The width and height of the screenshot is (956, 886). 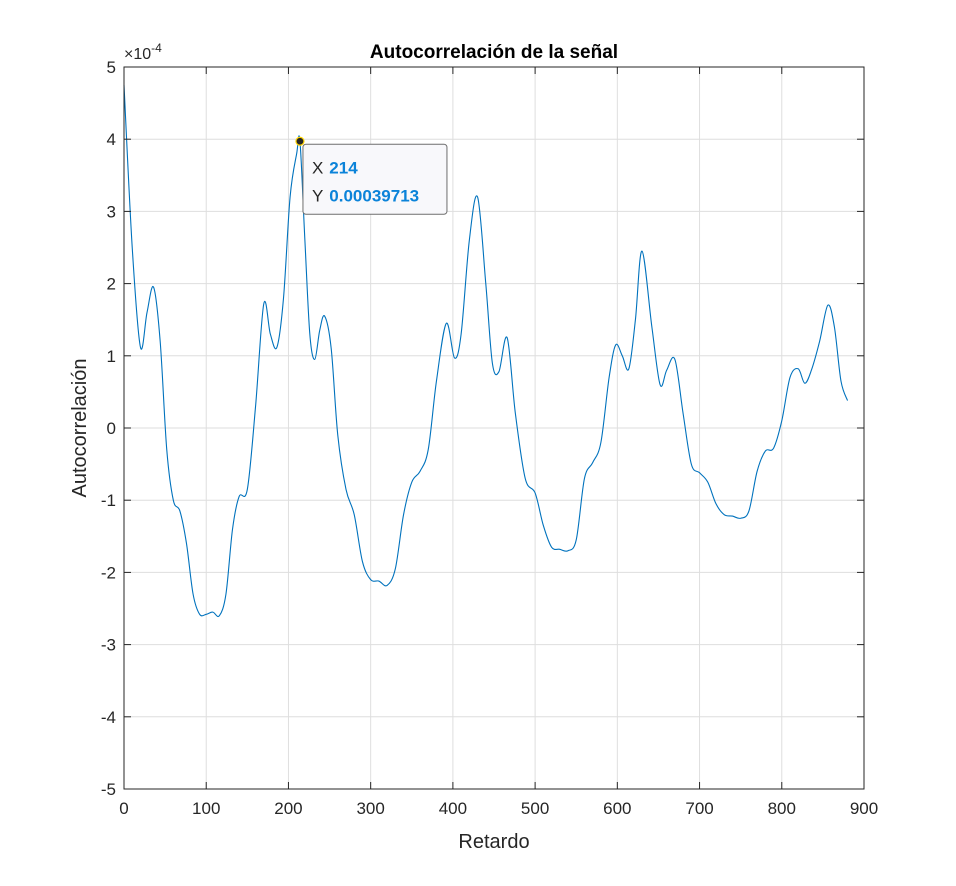 I want to click on x-tick-label: 900, so click(x=864, y=808).